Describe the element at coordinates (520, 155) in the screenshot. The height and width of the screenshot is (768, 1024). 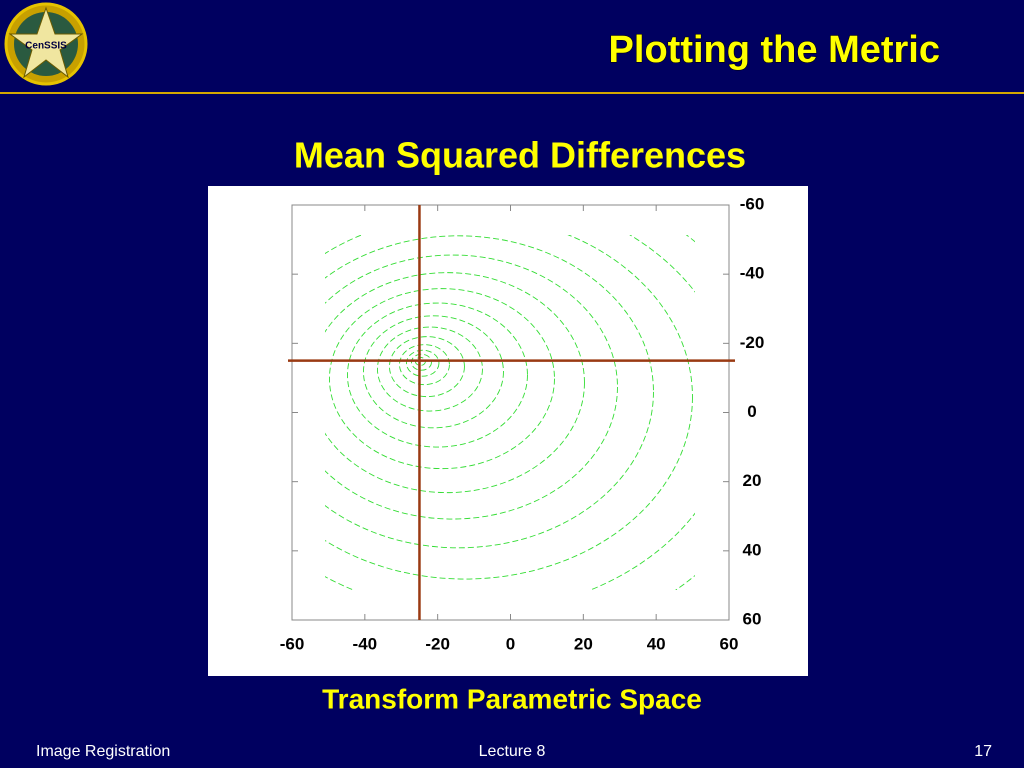
I see `chart-title: Mean Squared Differences` at that location.